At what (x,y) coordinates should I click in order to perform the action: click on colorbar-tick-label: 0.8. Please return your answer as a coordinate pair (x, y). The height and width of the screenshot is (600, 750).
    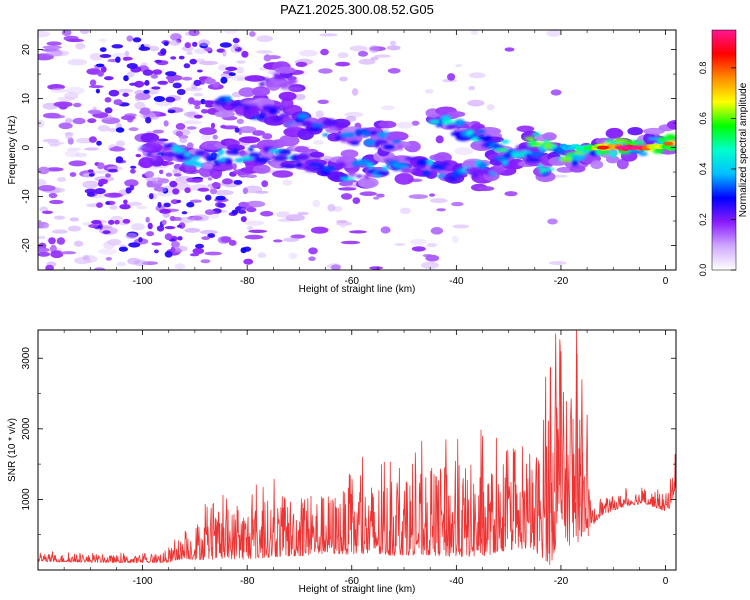
    Looking at the image, I should click on (703, 68).